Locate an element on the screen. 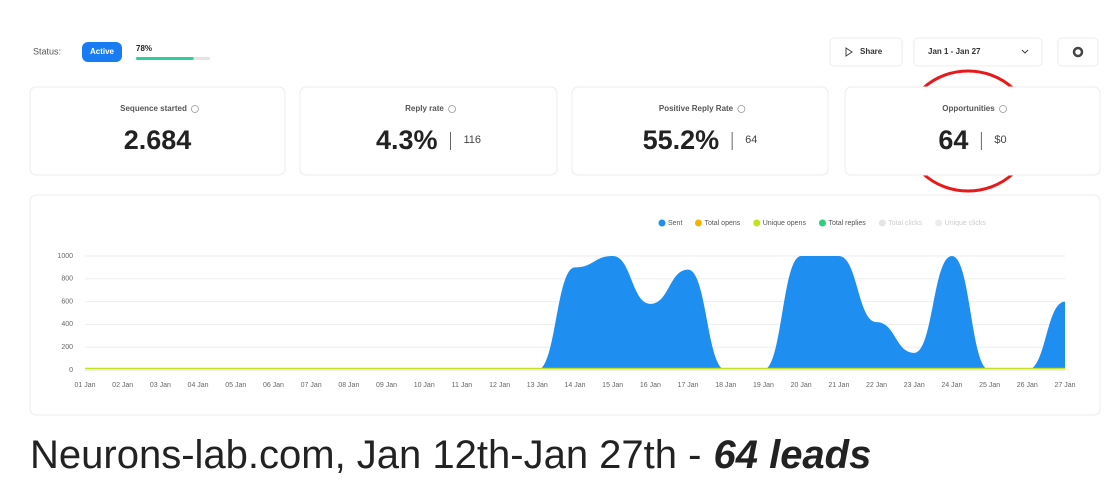  x-tick-label: 05 Jan is located at coordinates (235, 385).